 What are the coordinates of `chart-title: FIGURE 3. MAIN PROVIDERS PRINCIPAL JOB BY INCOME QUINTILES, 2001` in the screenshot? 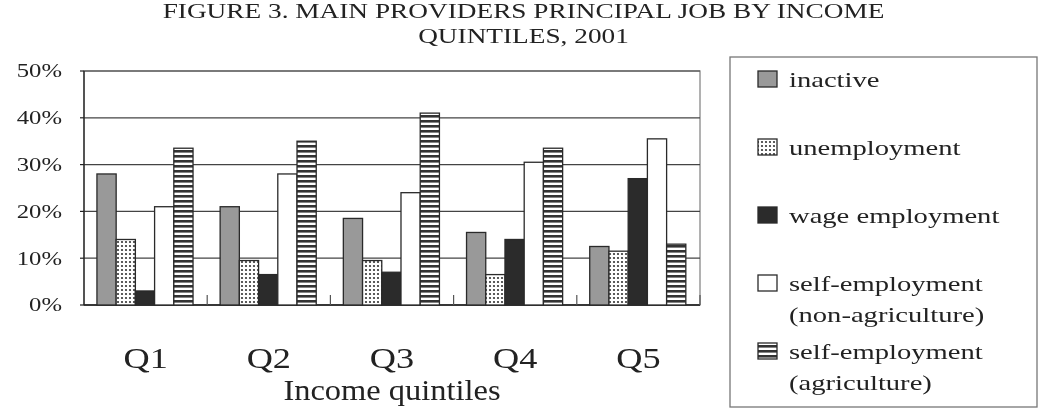 It's located at (523, 24).